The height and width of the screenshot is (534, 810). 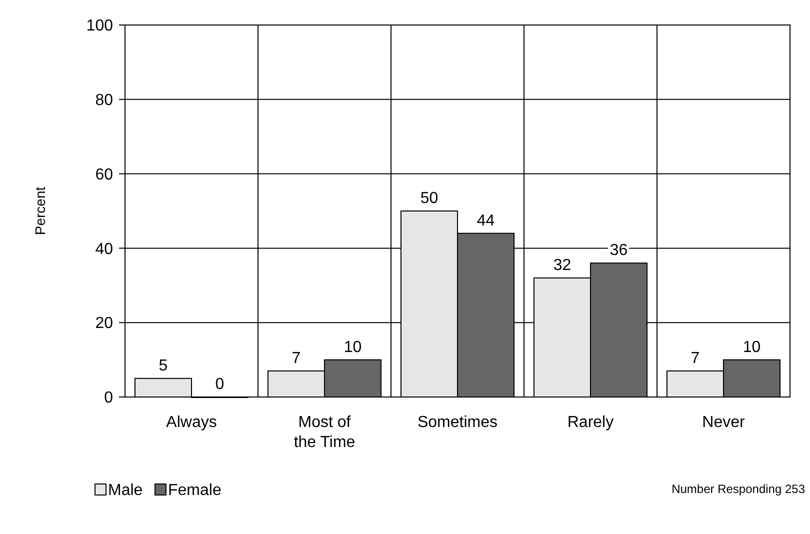 I want to click on y-axis-title: Percent, so click(x=40, y=211).